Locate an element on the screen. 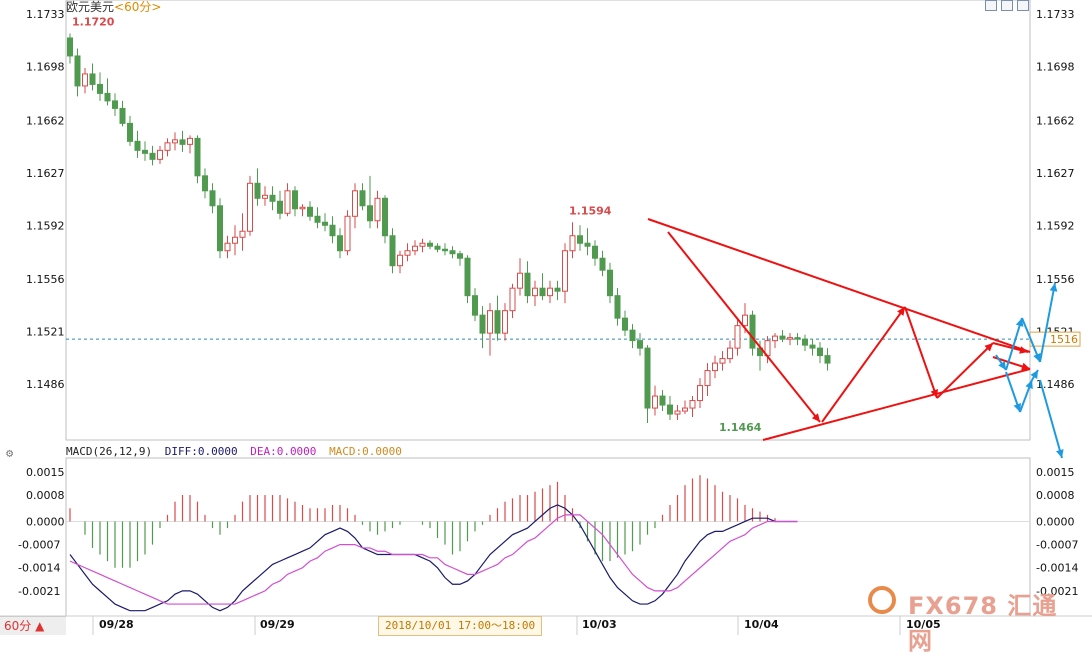  macd-tick-left: 0.0015 is located at coordinates (45, 472).